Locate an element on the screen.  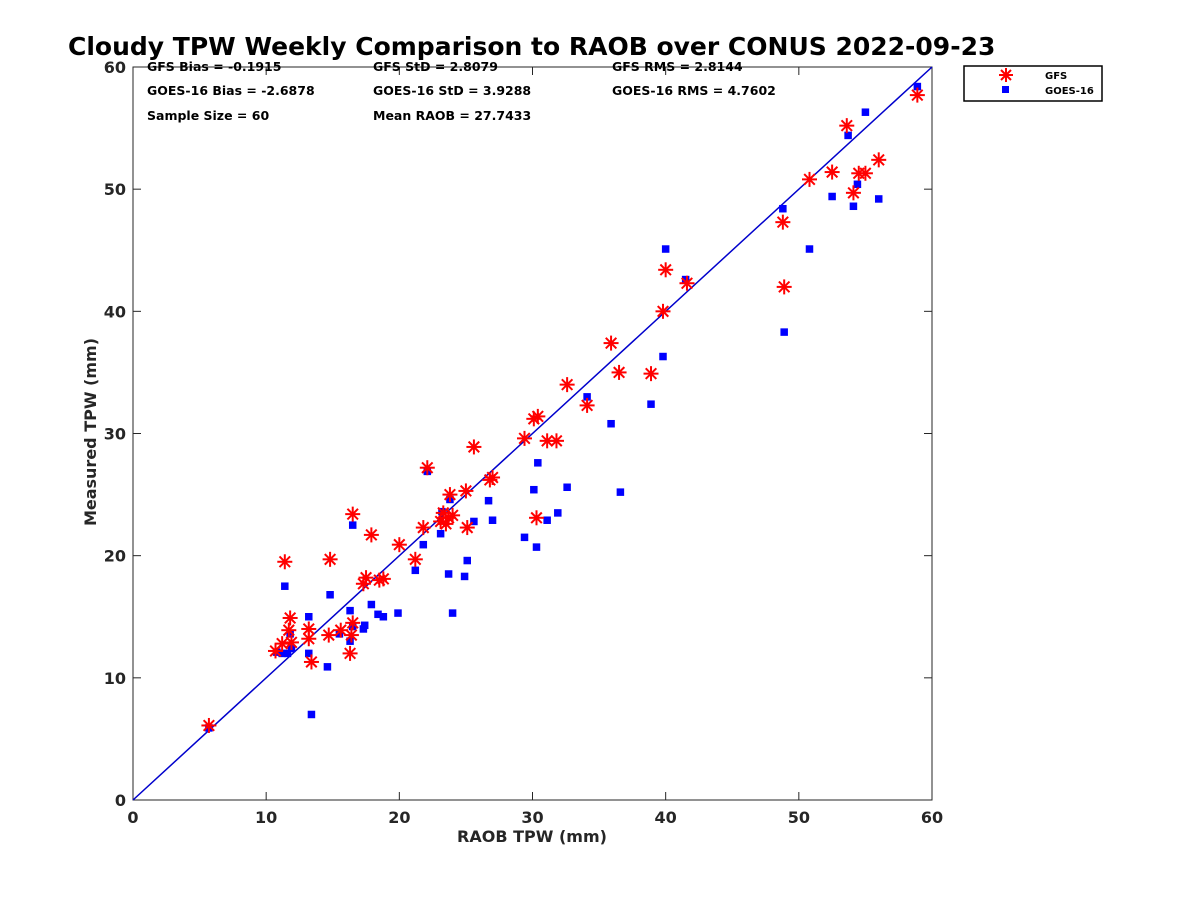
x-axis-label: RAOB TPW (mm) is located at coordinates (532, 836).